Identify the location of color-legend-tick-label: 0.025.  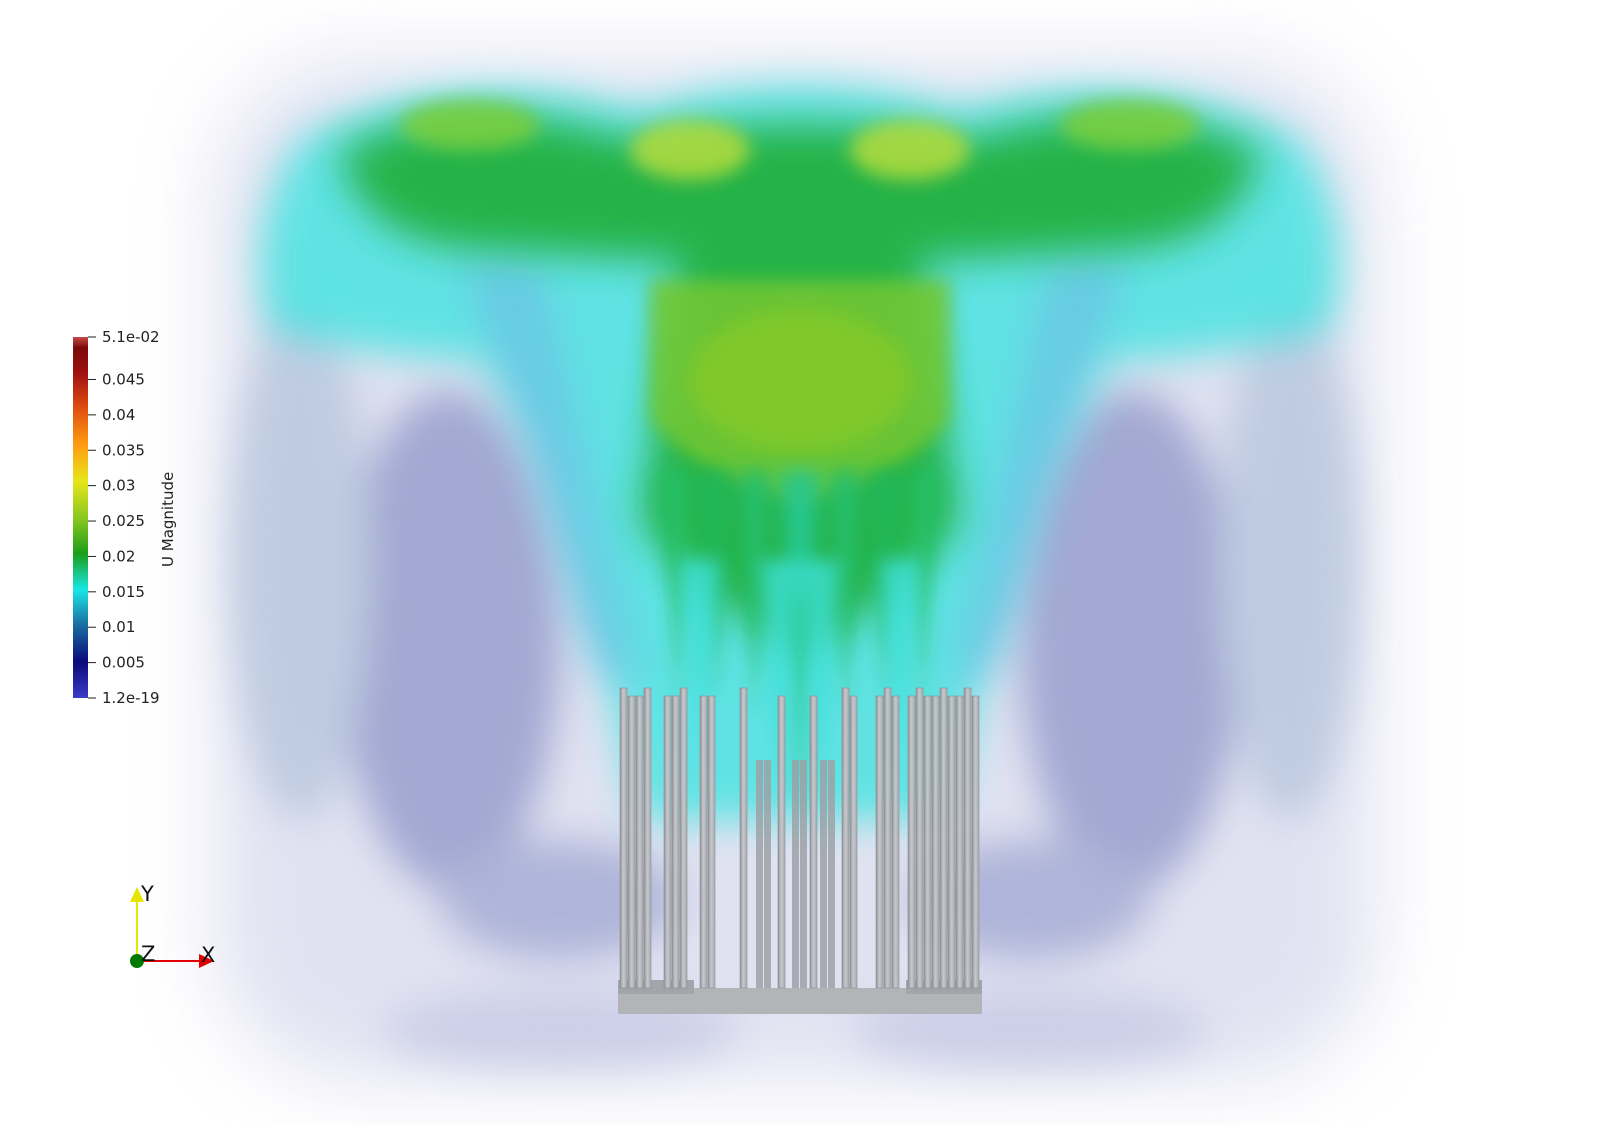
(123, 521).